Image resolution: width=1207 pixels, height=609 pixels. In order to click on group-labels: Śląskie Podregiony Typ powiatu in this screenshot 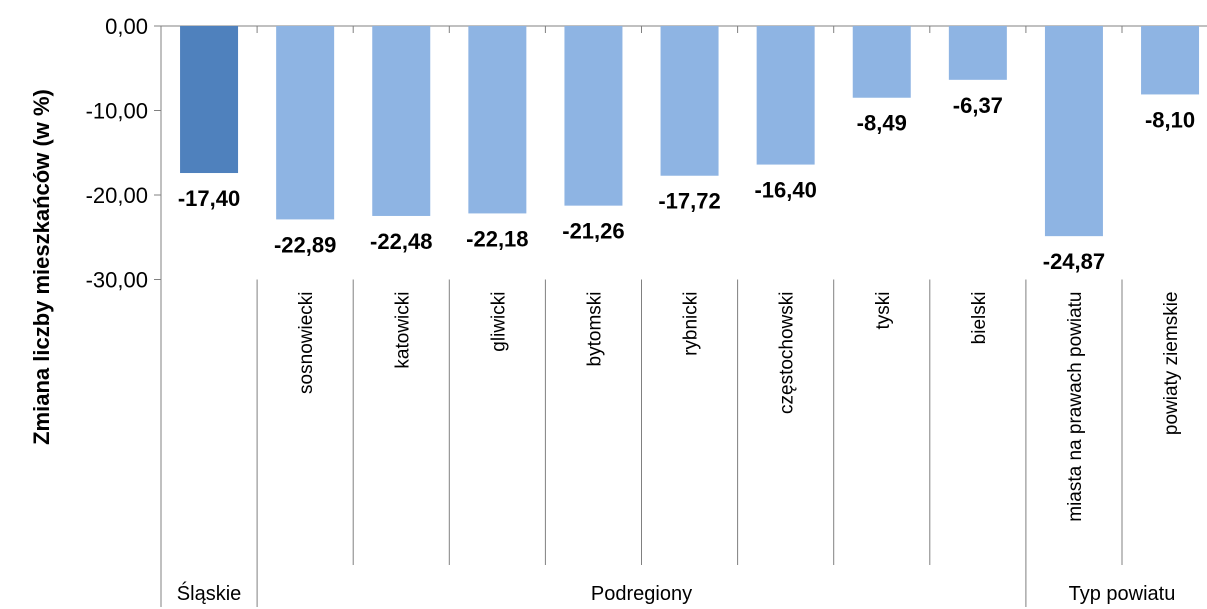, I will do `click(676, 593)`.